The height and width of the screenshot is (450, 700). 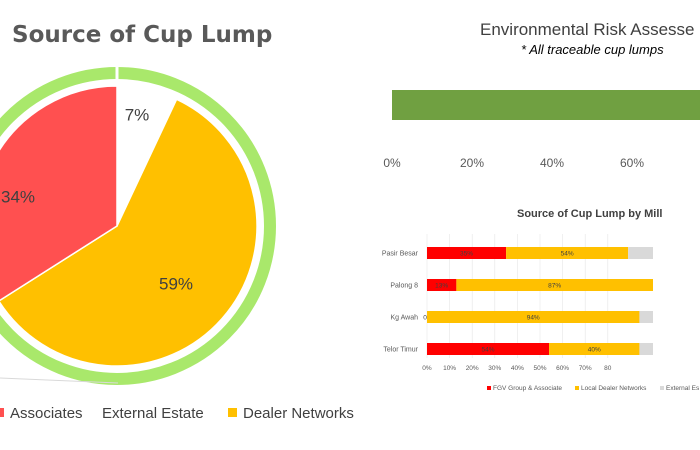 What do you see at coordinates (59, 193) in the screenshot?
I see `pie-slice-fgv-group-associates` at bounding box center [59, 193].